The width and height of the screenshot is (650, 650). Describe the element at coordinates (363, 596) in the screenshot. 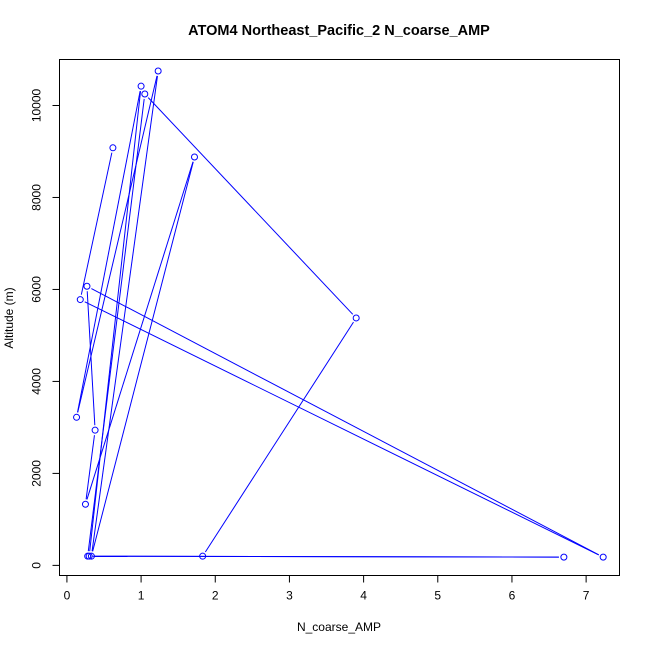

I see `x-tick-label: 4` at that location.